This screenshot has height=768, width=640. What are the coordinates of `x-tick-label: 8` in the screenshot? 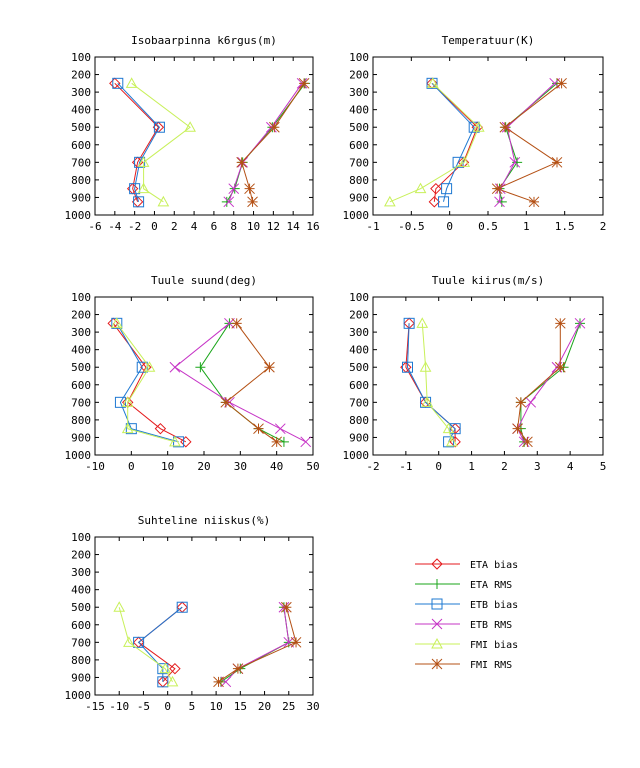 It's located at (233, 226).